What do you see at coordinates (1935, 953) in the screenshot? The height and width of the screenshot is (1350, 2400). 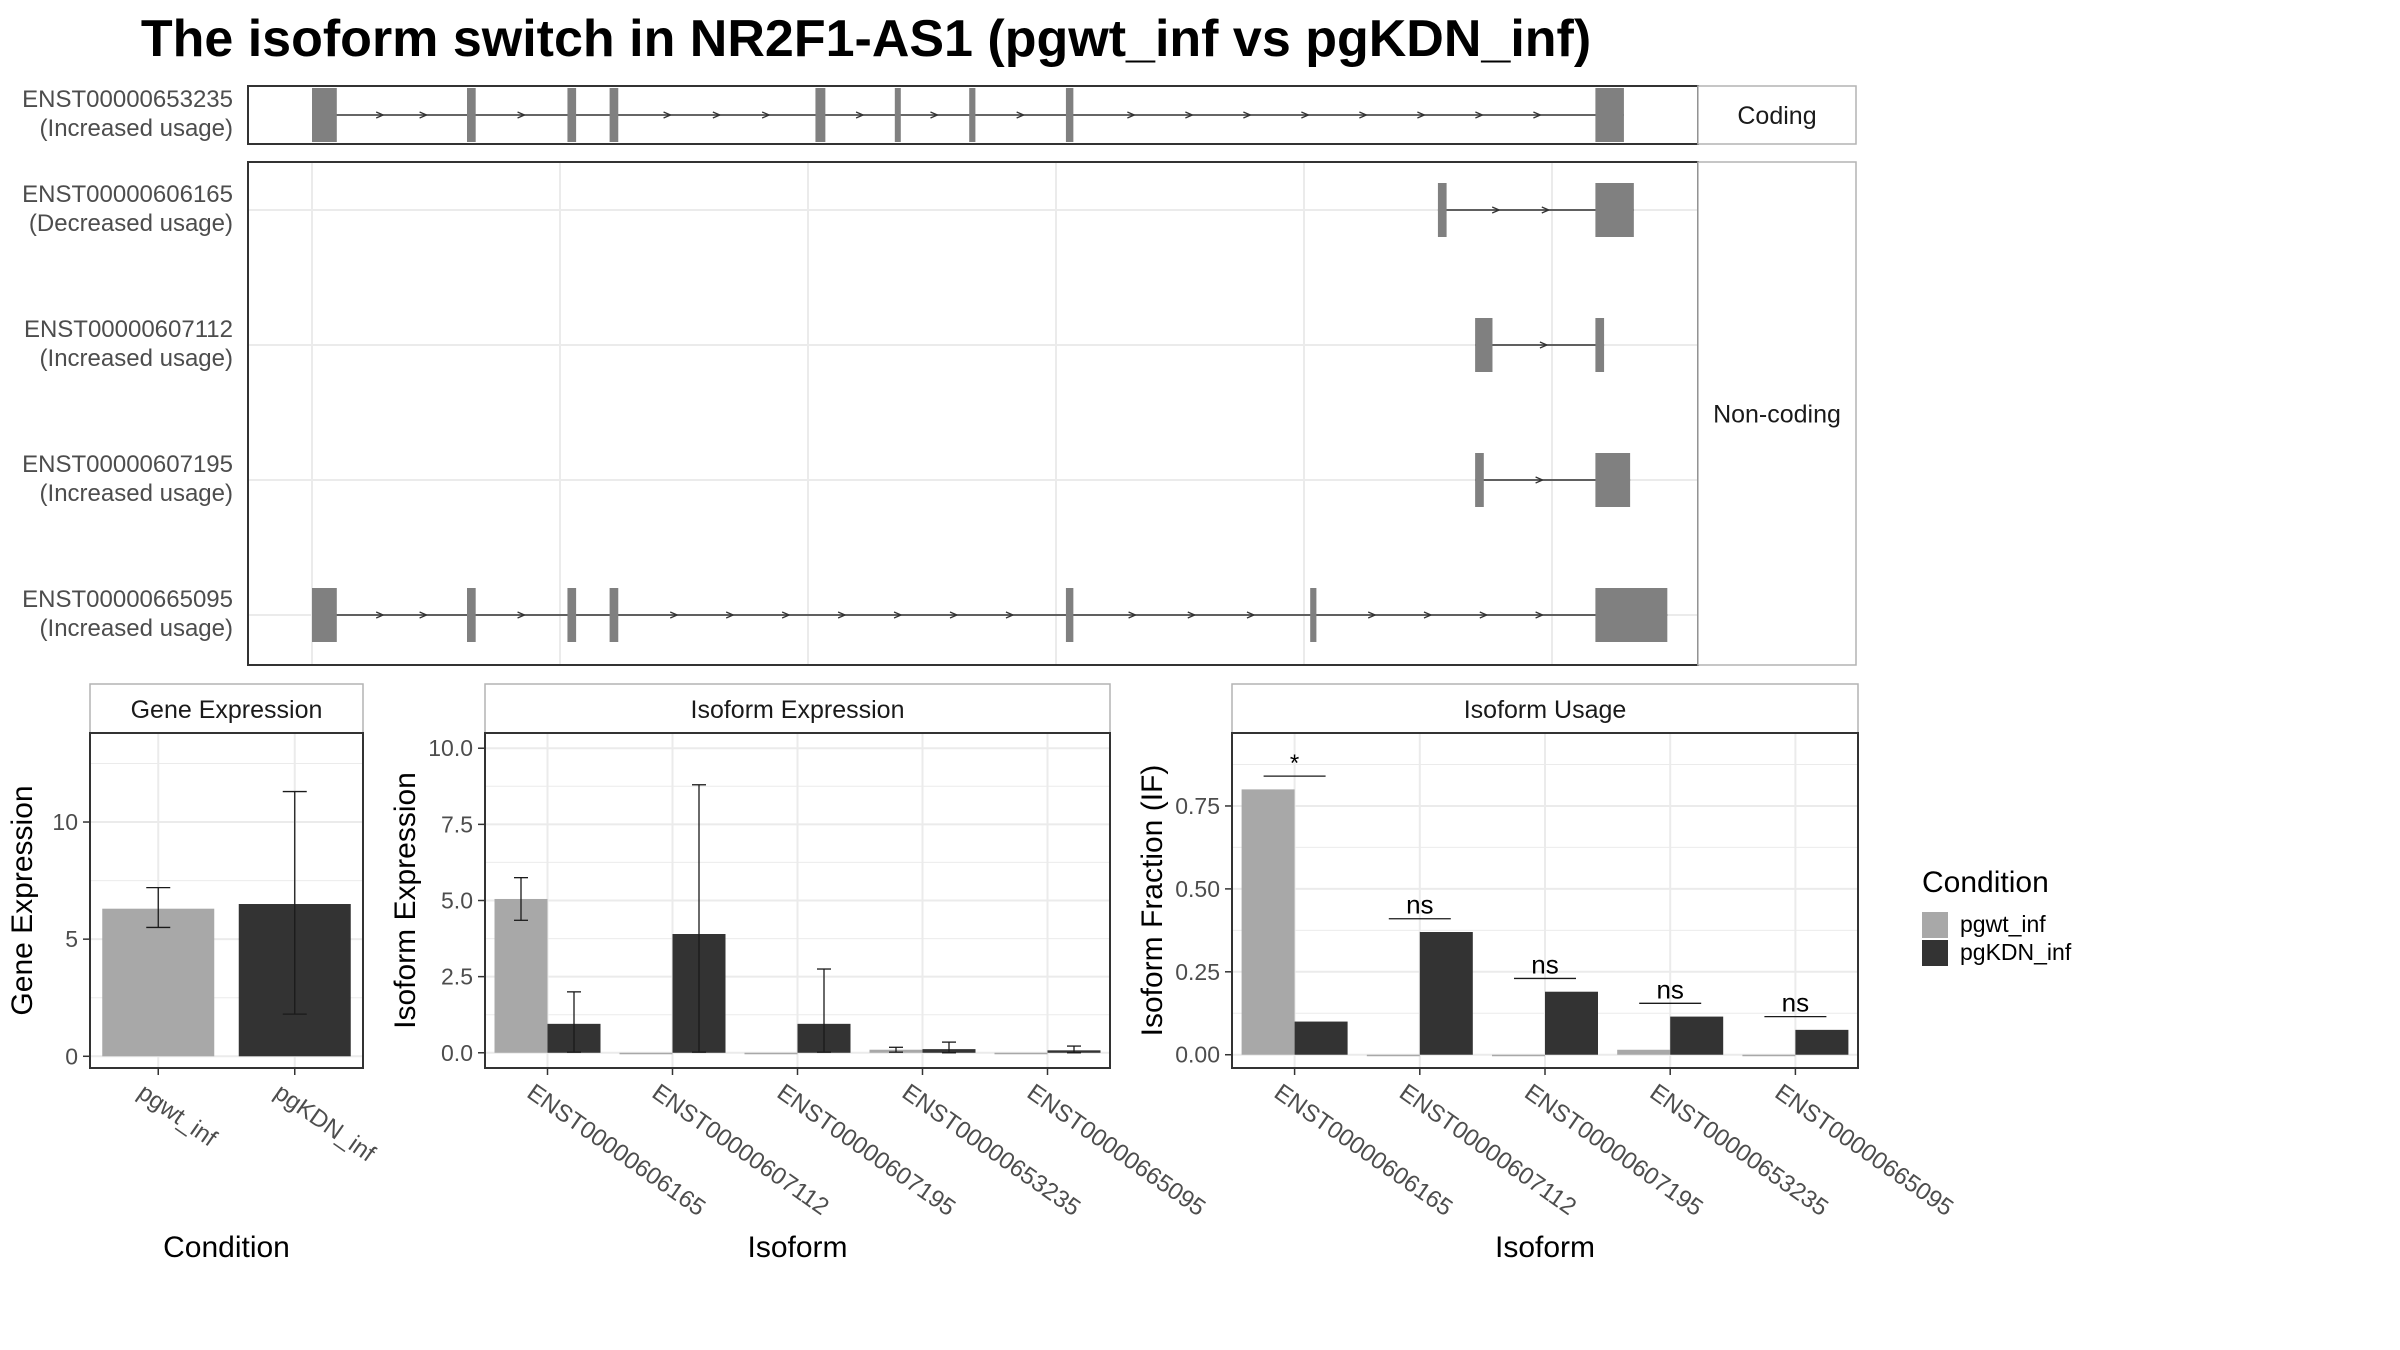 I see `legend-key-pgKDN_inf` at bounding box center [1935, 953].